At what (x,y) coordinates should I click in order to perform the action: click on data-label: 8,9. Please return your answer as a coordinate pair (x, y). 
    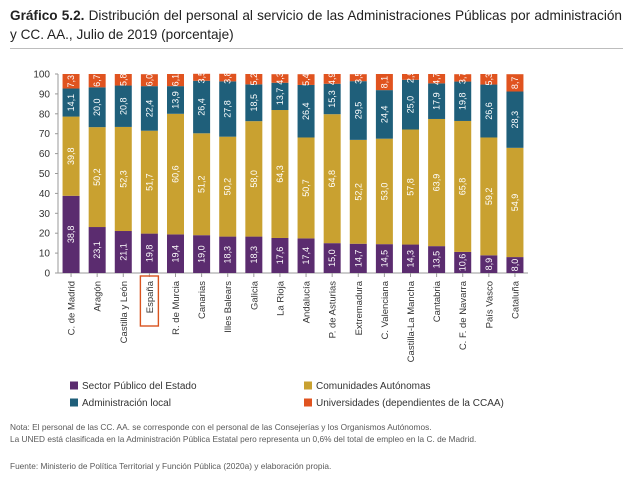
    Looking at the image, I should click on (489, 264).